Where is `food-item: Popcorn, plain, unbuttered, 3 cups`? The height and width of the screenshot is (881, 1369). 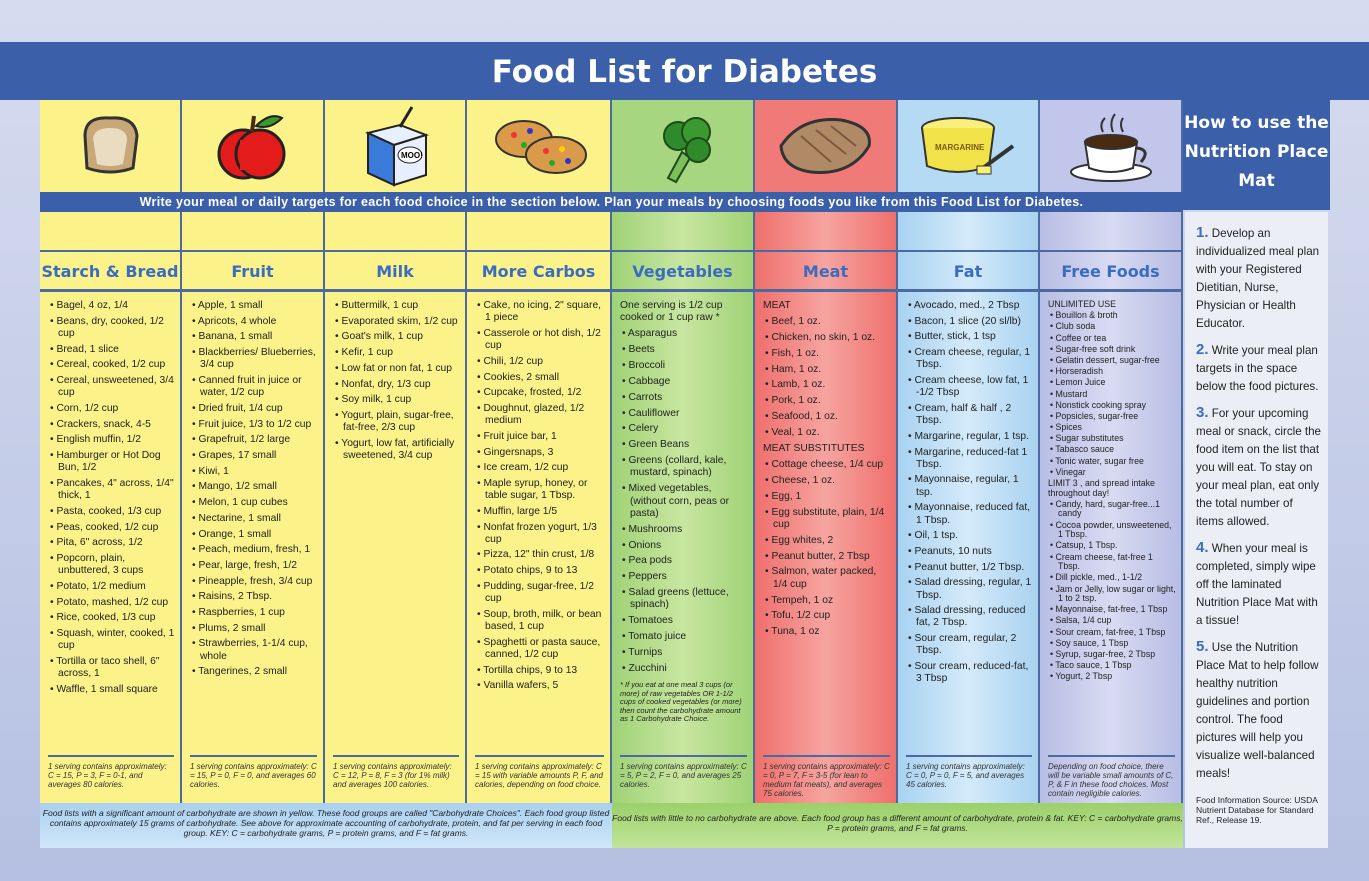 food-item: Popcorn, plain, unbuttered, 3 cups is located at coordinates (112, 565).